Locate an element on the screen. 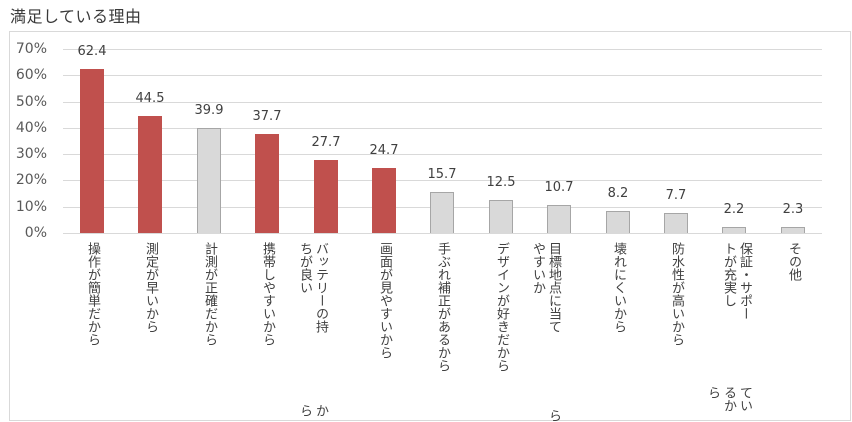  y-tick-label: 20% is located at coordinates (31, 180).